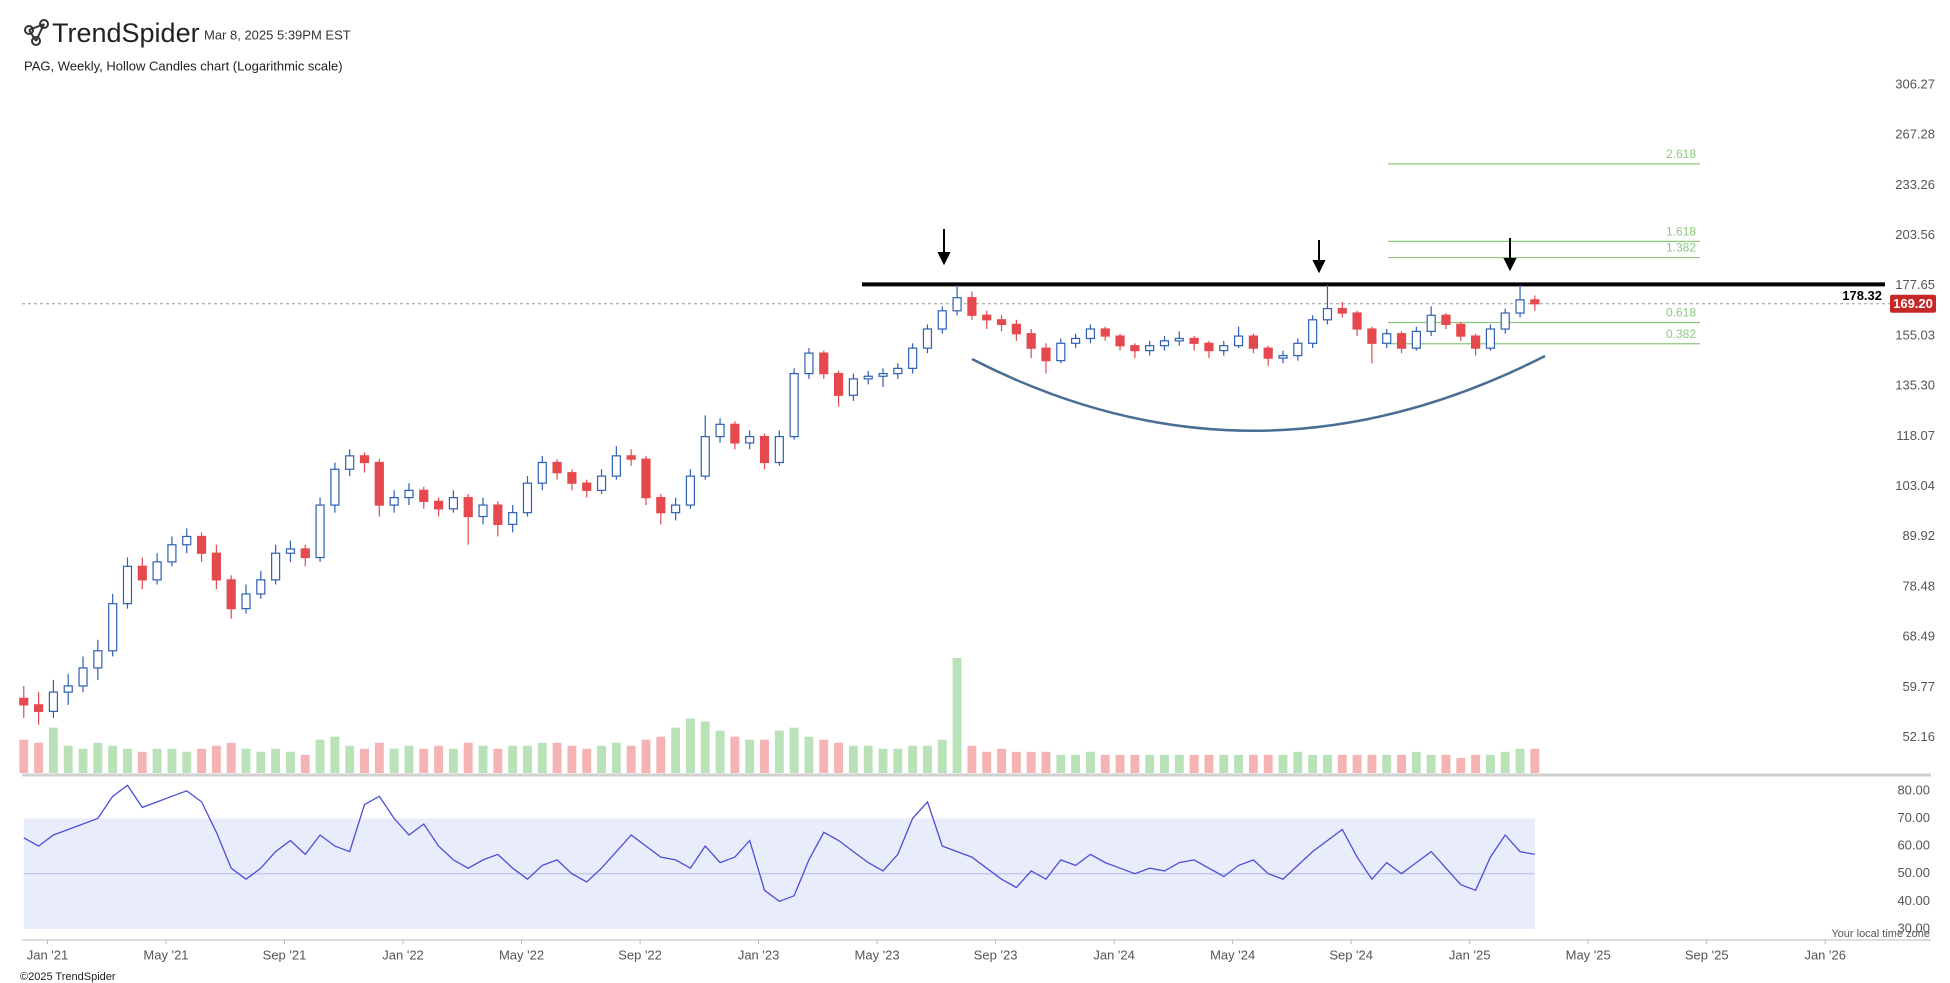  What do you see at coordinates (1825, 954) in the screenshot?
I see `x-tick-label: Jan '26` at bounding box center [1825, 954].